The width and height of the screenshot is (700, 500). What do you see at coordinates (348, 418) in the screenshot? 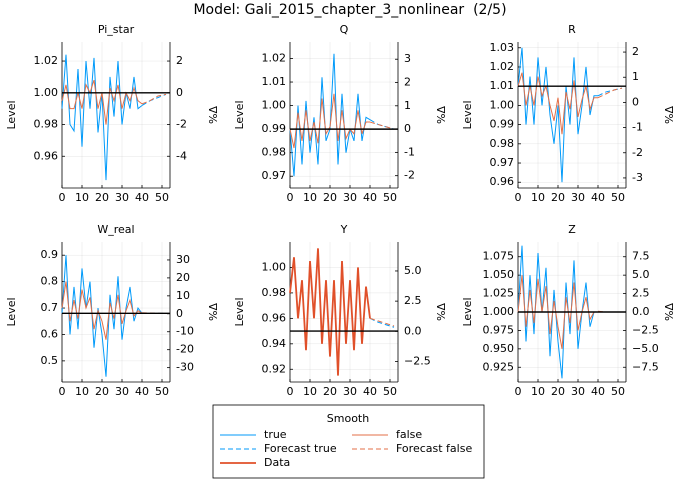
I see `legend-title: Smooth` at bounding box center [348, 418].